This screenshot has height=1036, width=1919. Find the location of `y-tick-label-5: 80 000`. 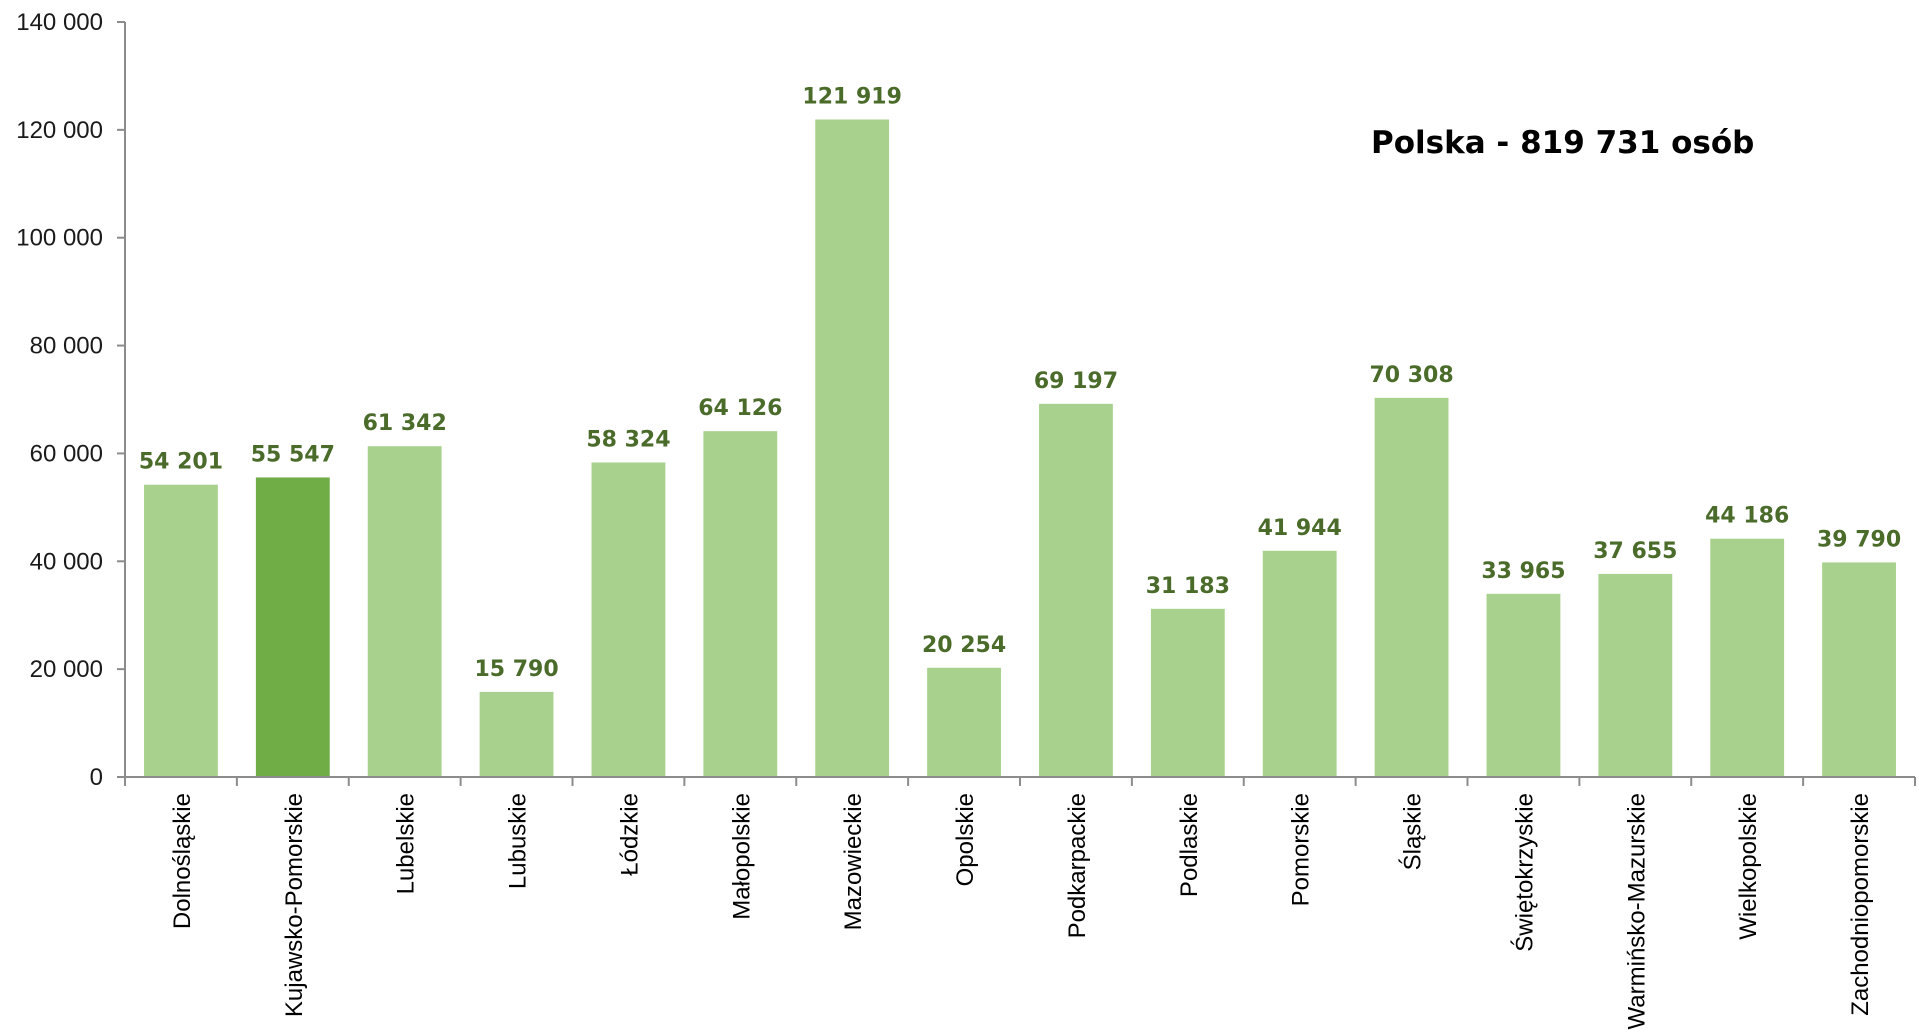

y-tick-label-5: 80 000 is located at coordinates (66, 346).